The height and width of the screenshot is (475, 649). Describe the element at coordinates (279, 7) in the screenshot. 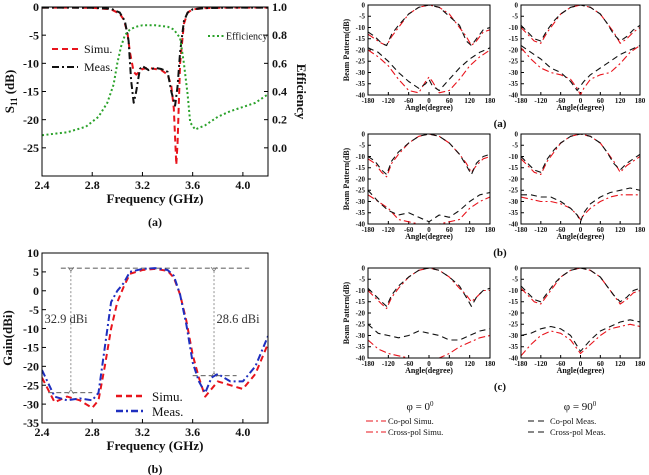

I see `y2-tick-label: 1.0` at that location.